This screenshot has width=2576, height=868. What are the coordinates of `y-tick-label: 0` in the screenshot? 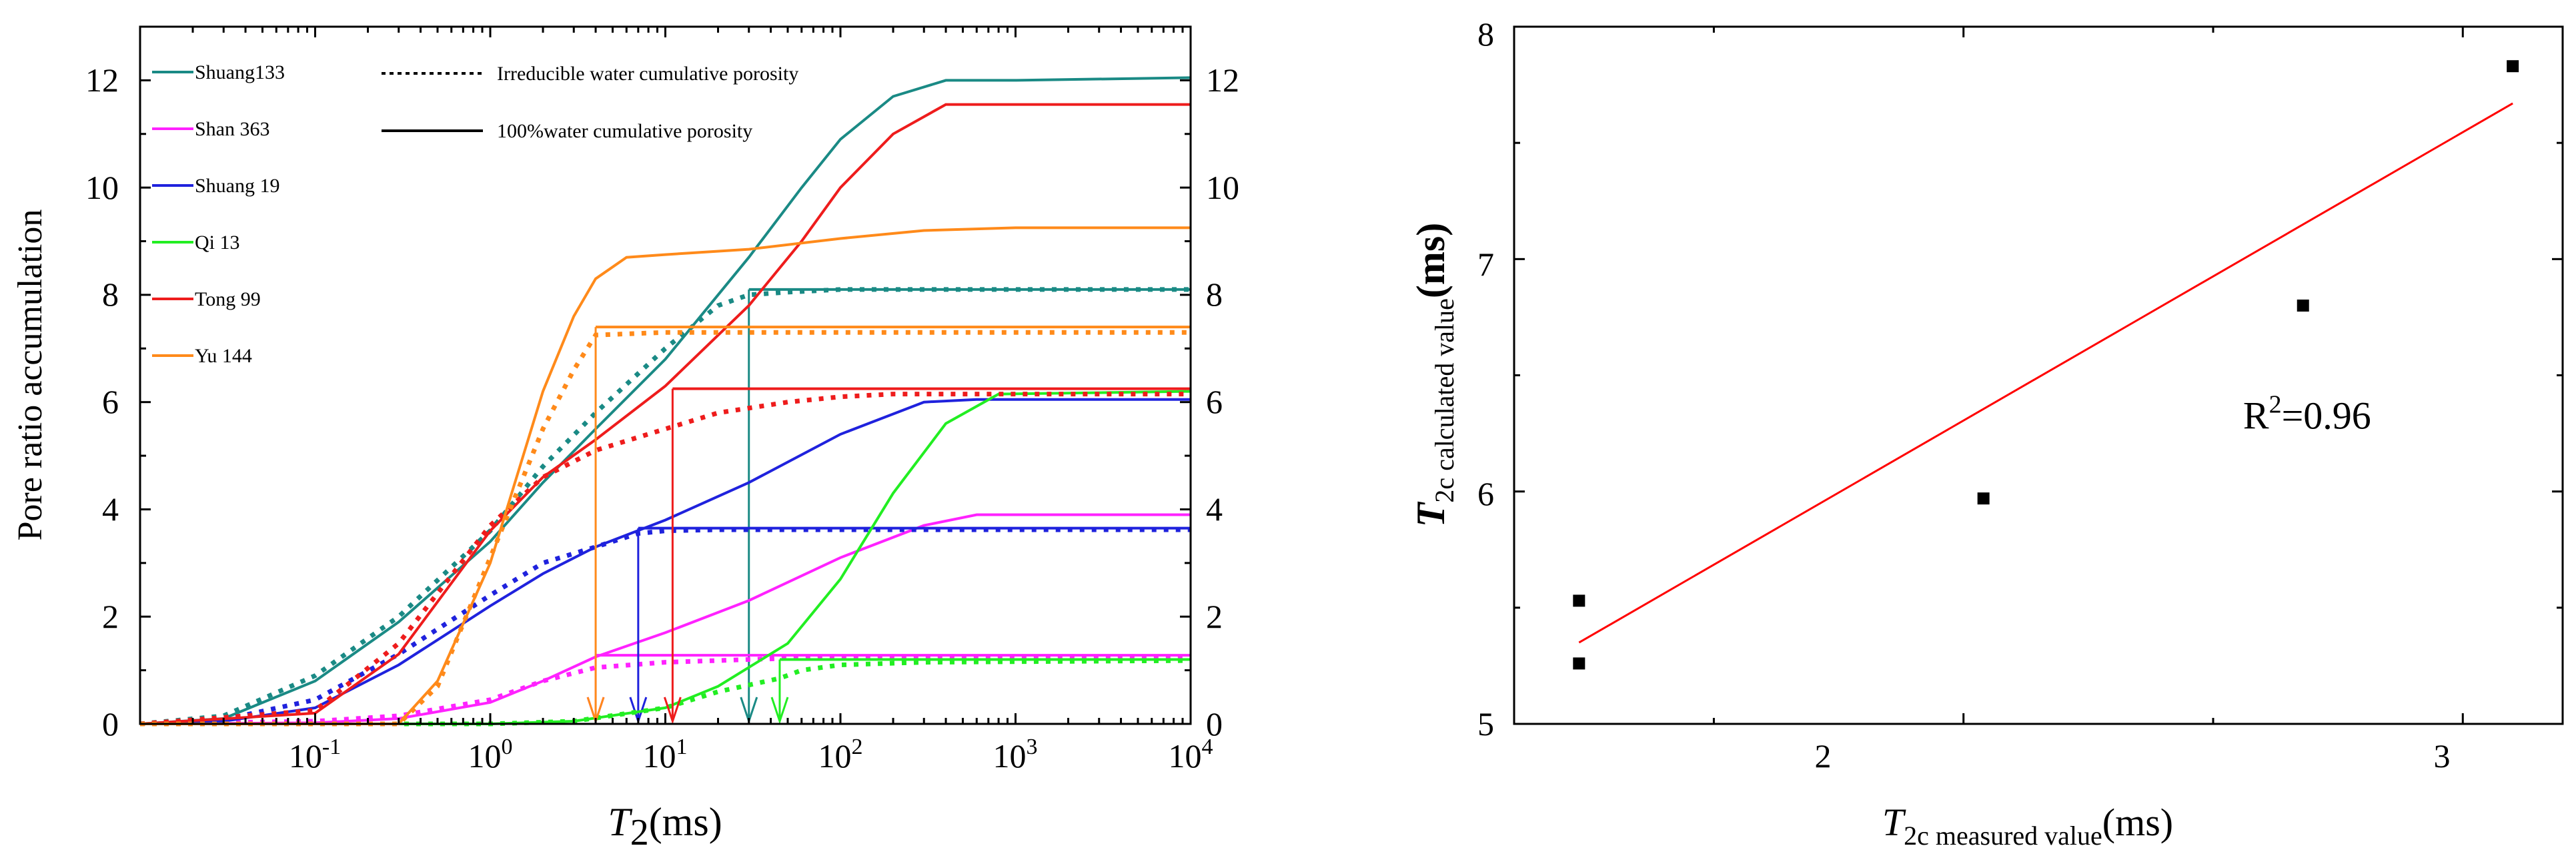 It's located at (111, 724).